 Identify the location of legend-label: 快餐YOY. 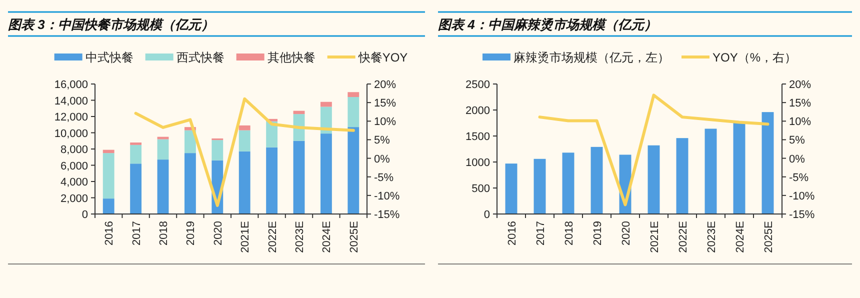
(382, 57).